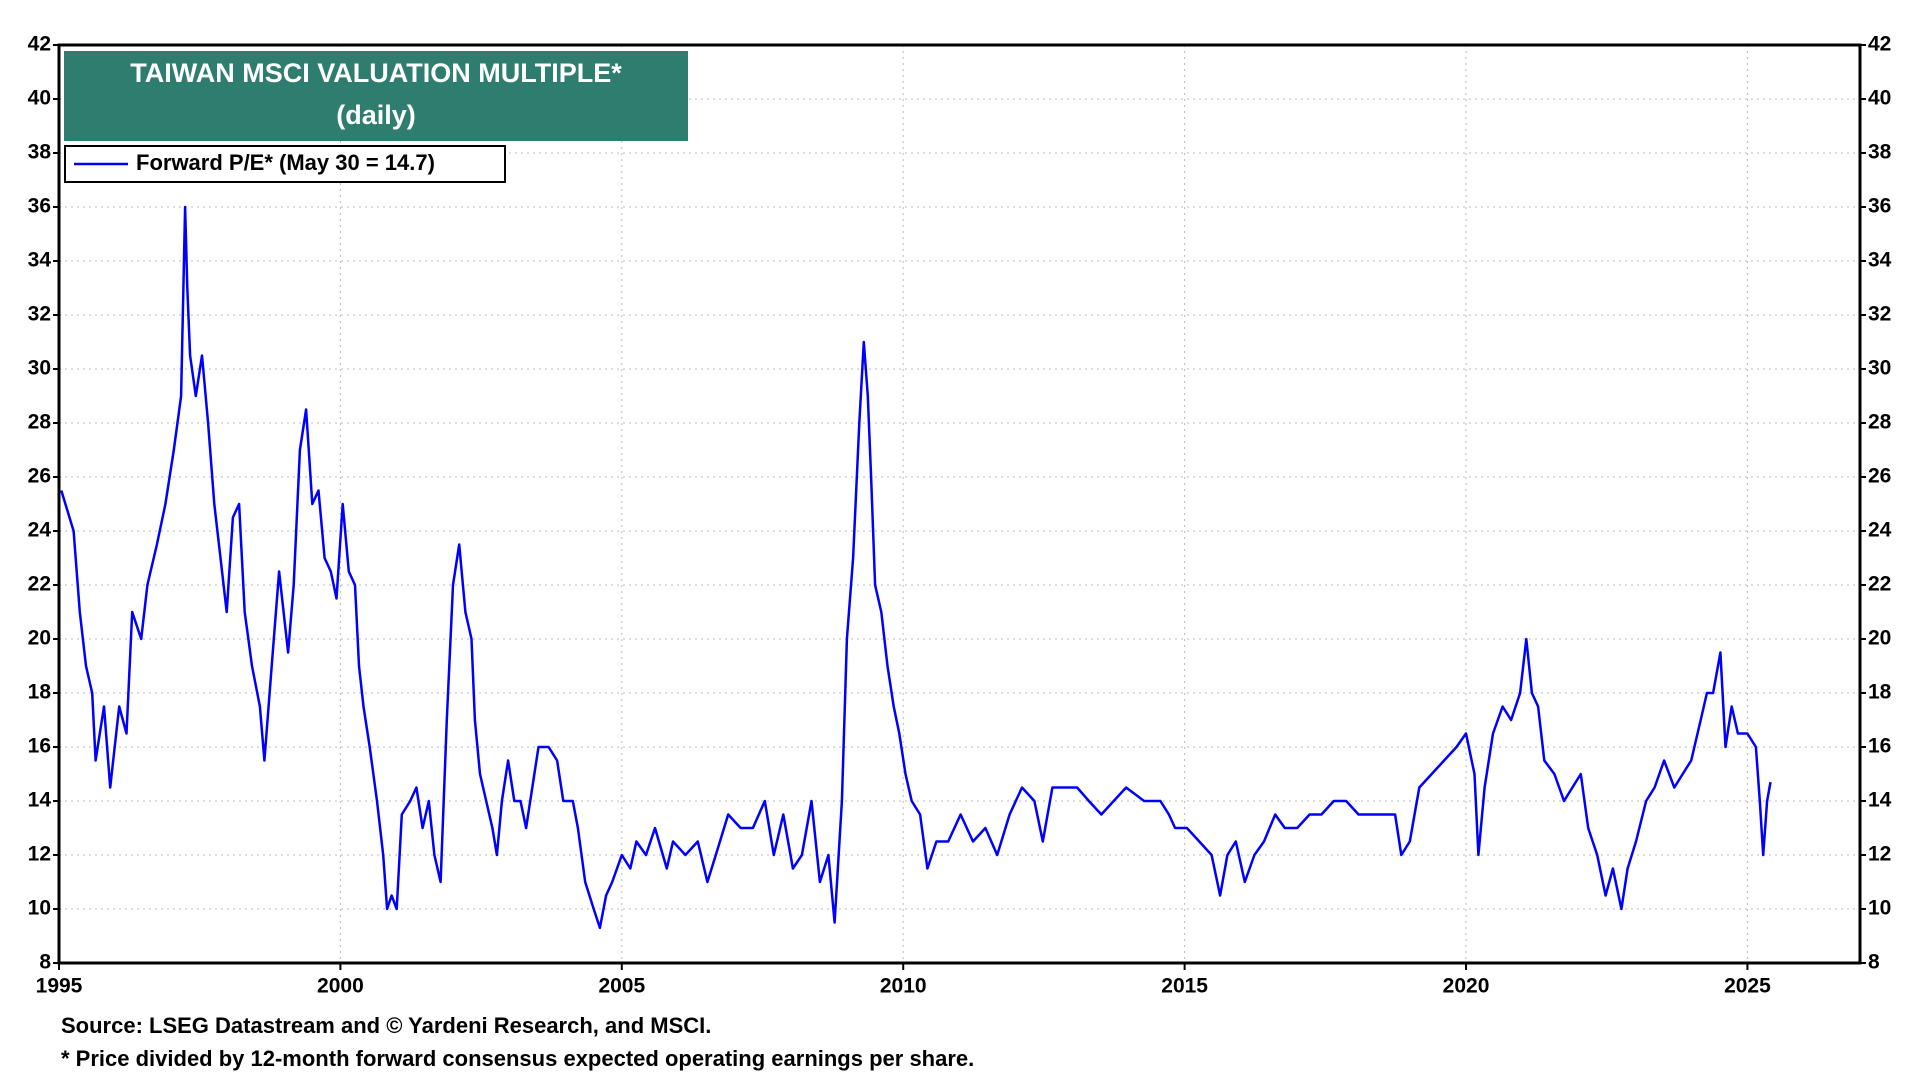 The image size is (1920, 1080). Describe the element at coordinates (39, 314) in the screenshot. I see `y-tick-label: 32` at that location.